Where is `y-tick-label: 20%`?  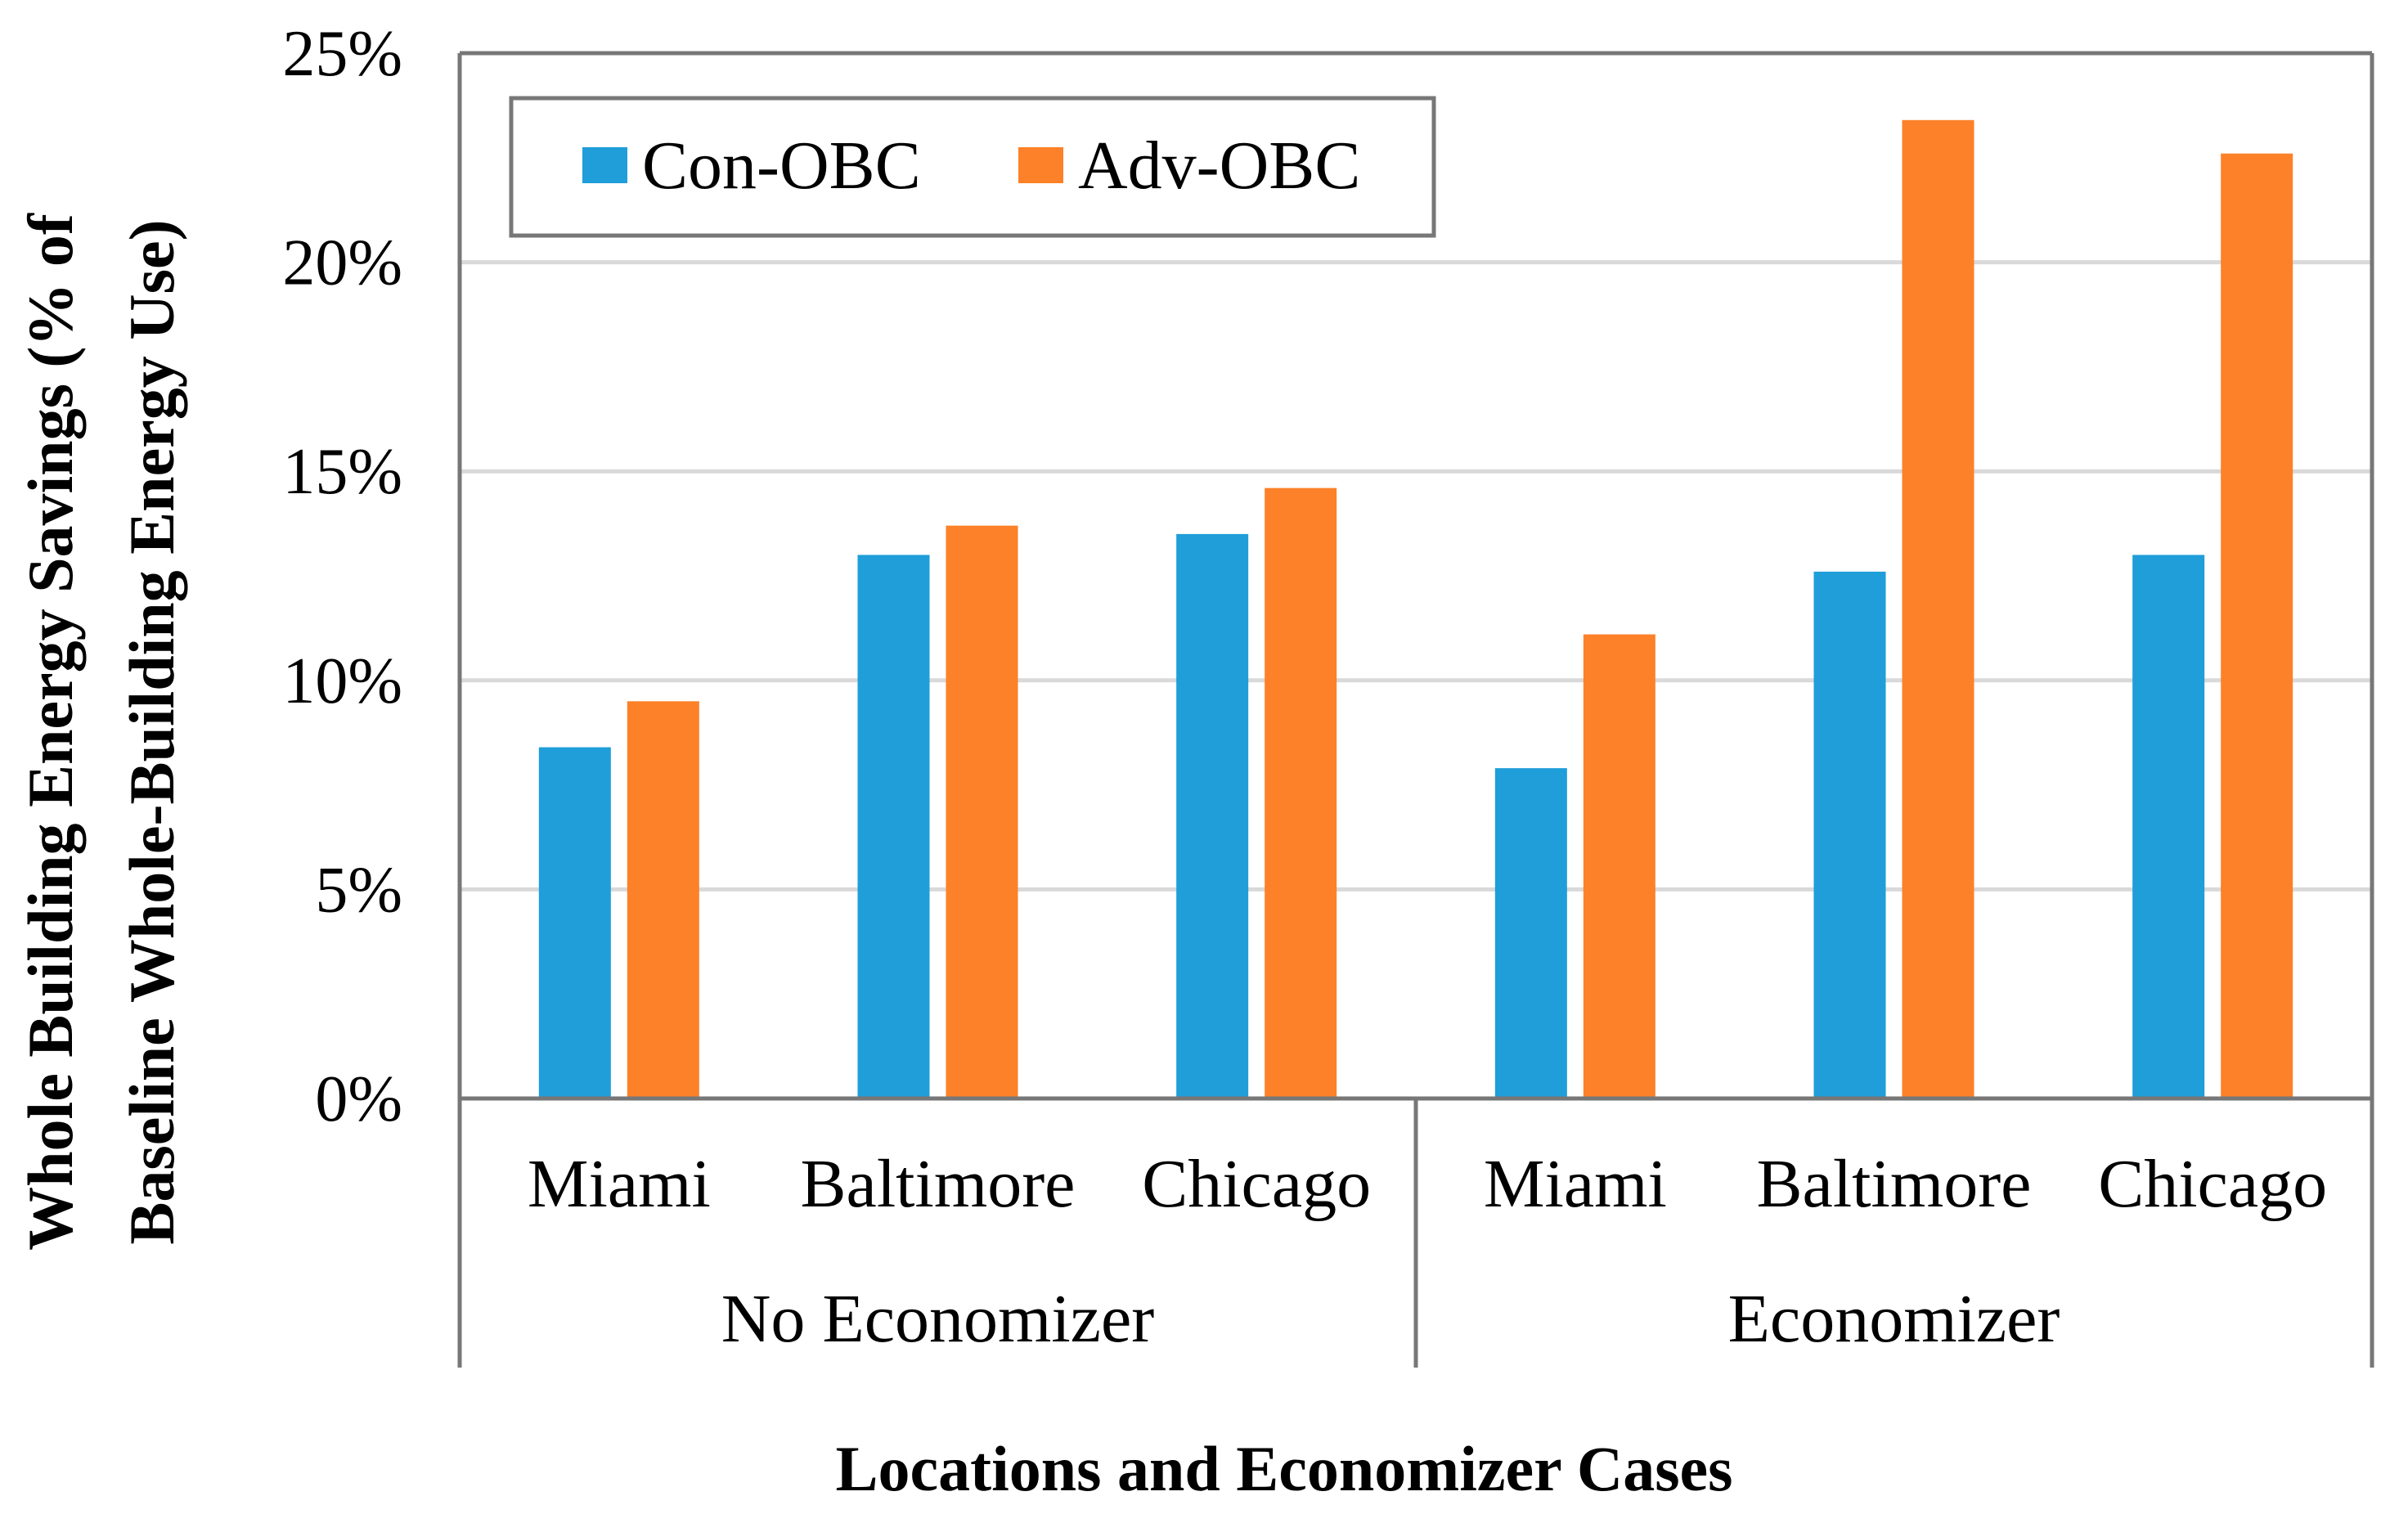 y-tick-label: 20% is located at coordinates (342, 263).